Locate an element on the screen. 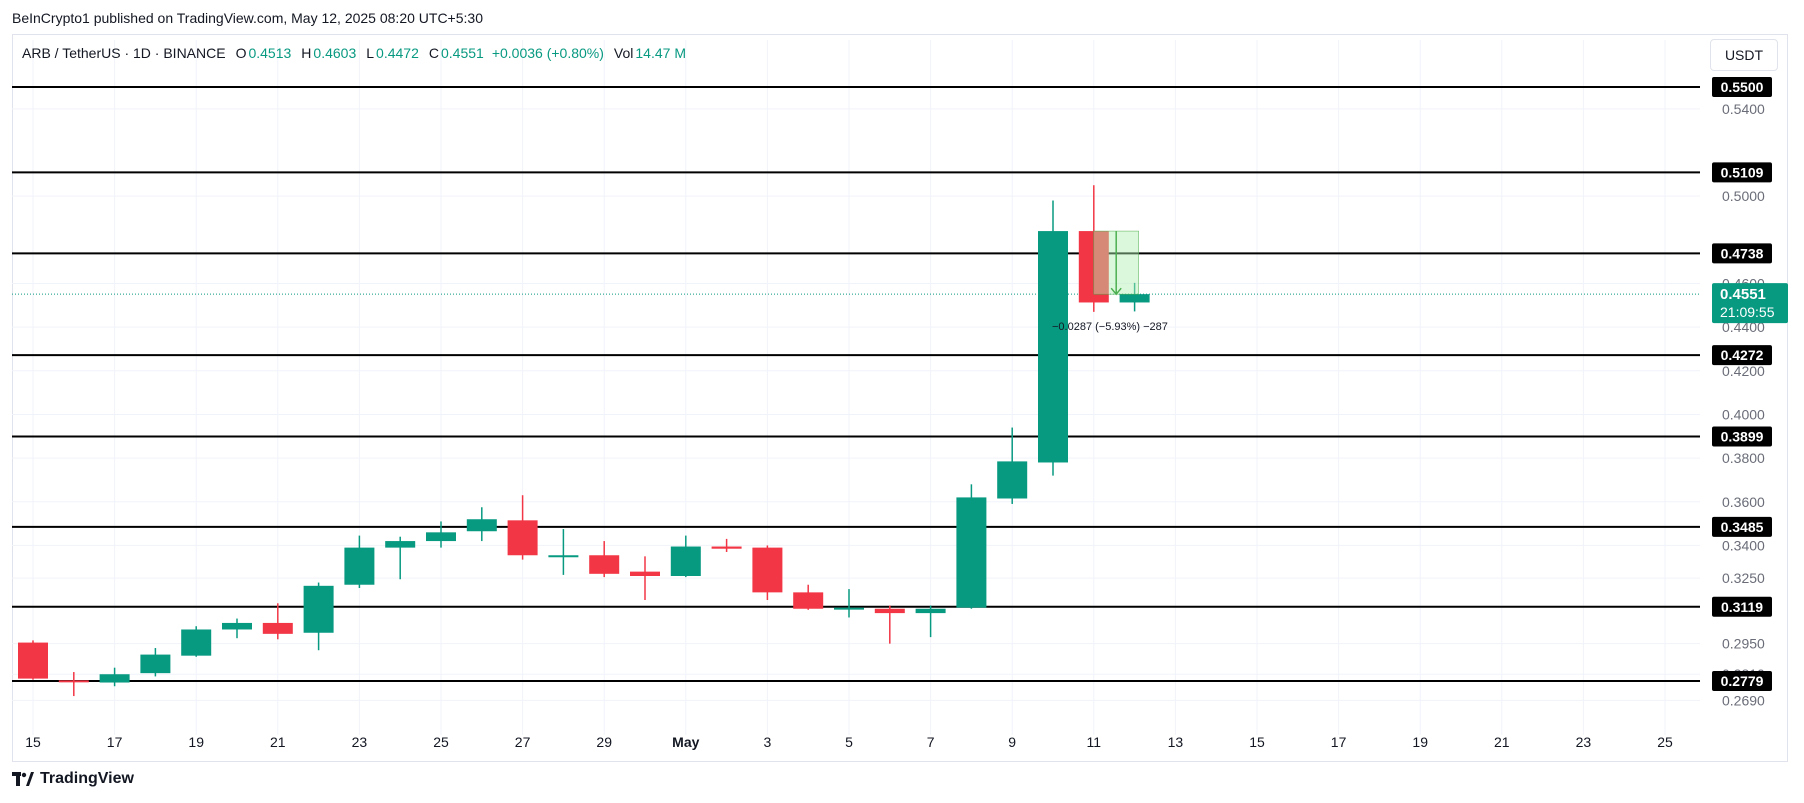  level-label: 0.3899 is located at coordinates (1742, 437).